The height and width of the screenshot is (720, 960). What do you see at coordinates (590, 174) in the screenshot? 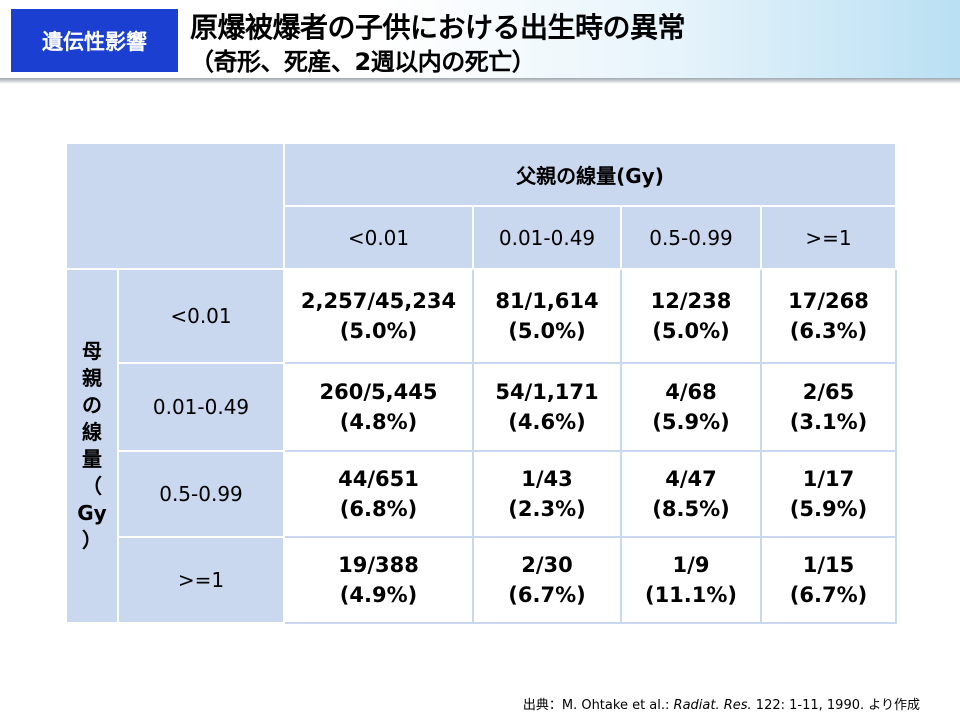
I see `father-dose-header: 父親の線量(Gy)` at bounding box center [590, 174].